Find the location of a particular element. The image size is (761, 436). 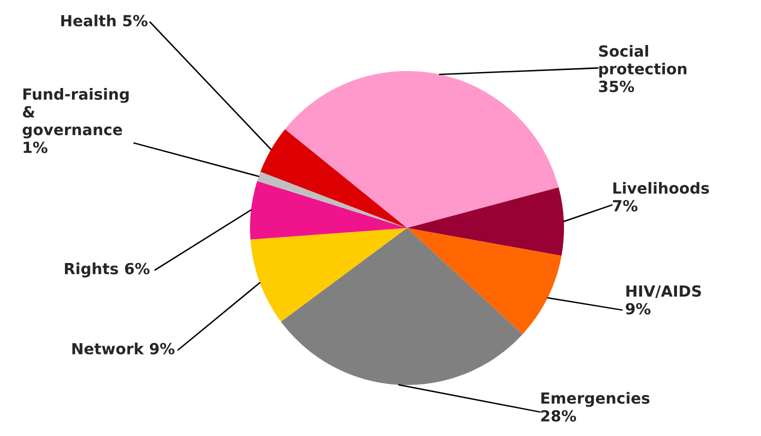

slice-label: Network 9% is located at coordinates (123, 348).